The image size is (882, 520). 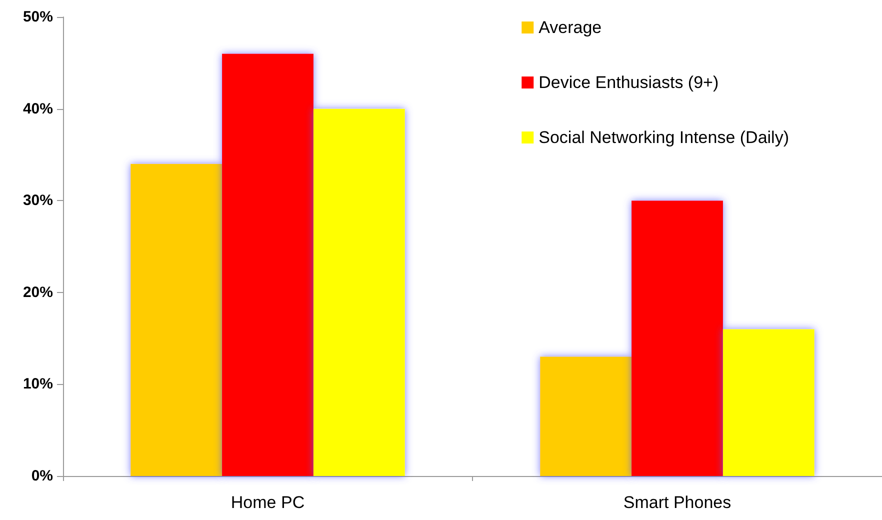 I want to click on y-tick-label: 40%, so click(x=37, y=109).